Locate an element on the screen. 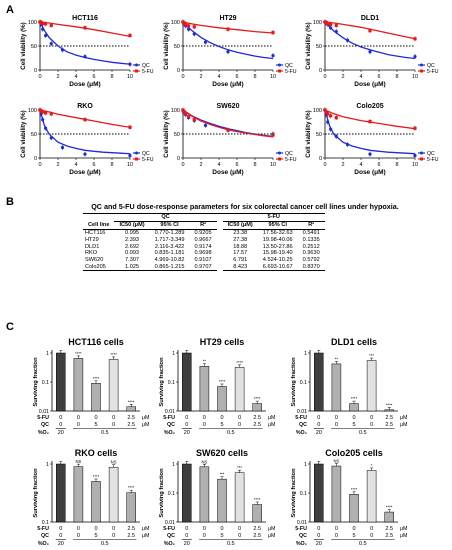 The width and height of the screenshot is (452, 550). x-axis-label: Dose (μM) is located at coordinates (227, 84).